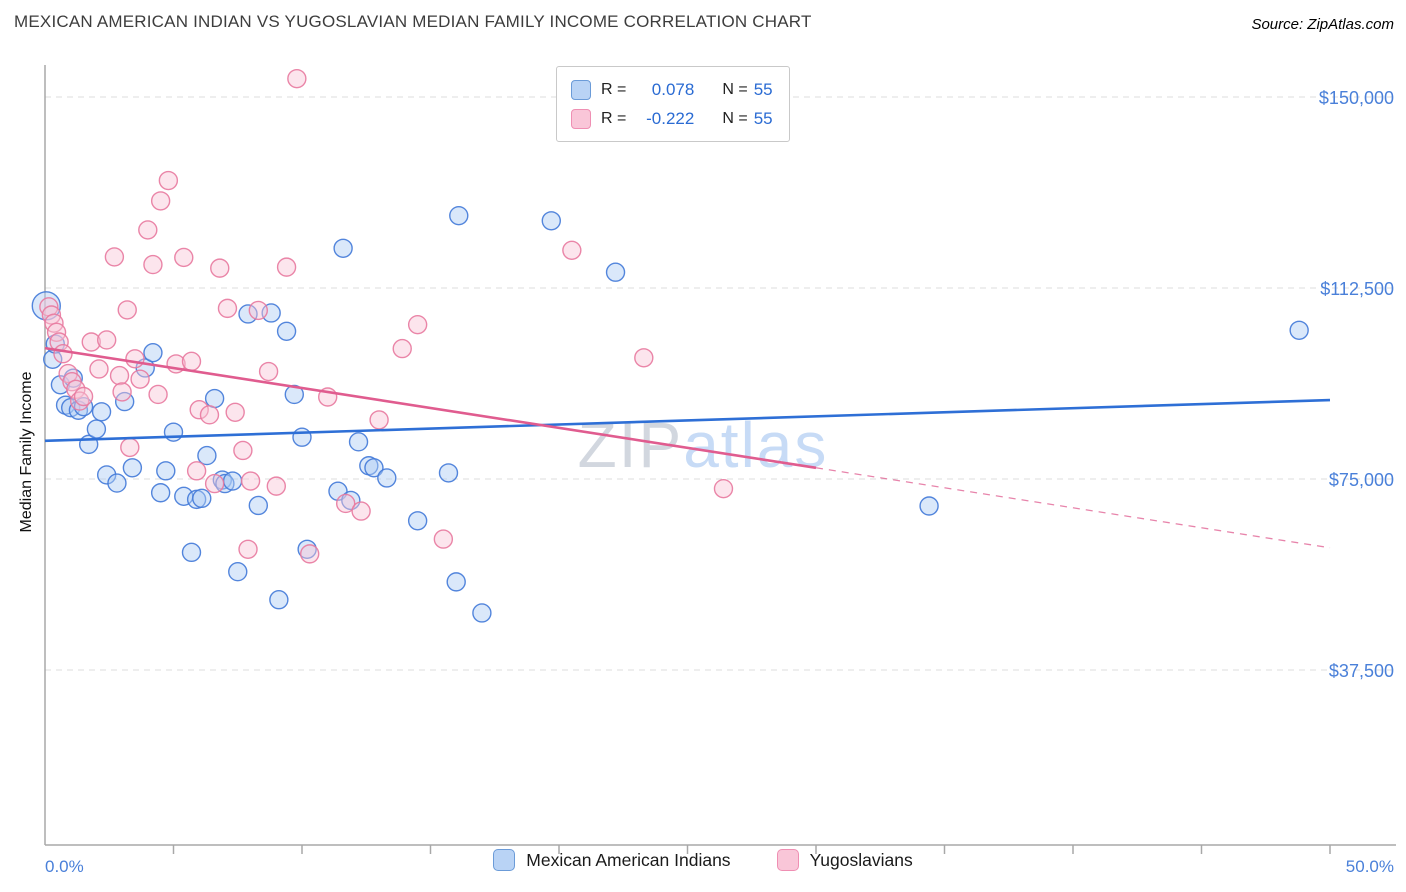 The width and height of the screenshot is (1406, 892). What do you see at coordinates (763, 118) in the screenshot?
I see `n-value-pink: 55` at bounding box center [763, 118].